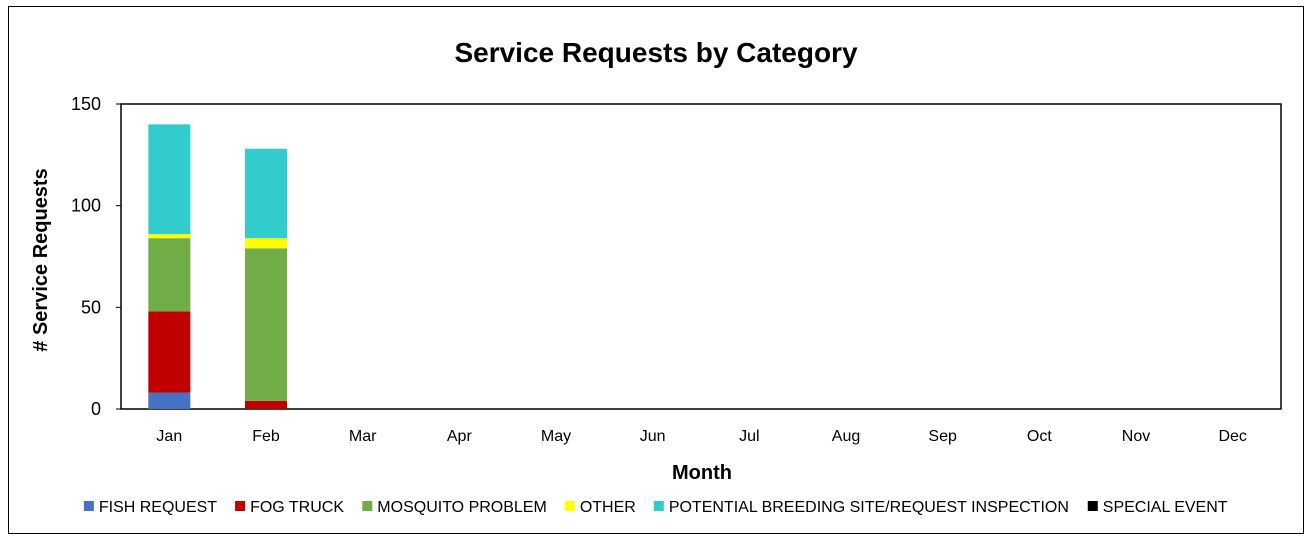  Describe the element at coordinates (701, 436) in the screenshot. I see `x-axis-ticks: Jan Feb Mar Apr May Jun Jul Aug Sep Oct Nov Dec` at that location.